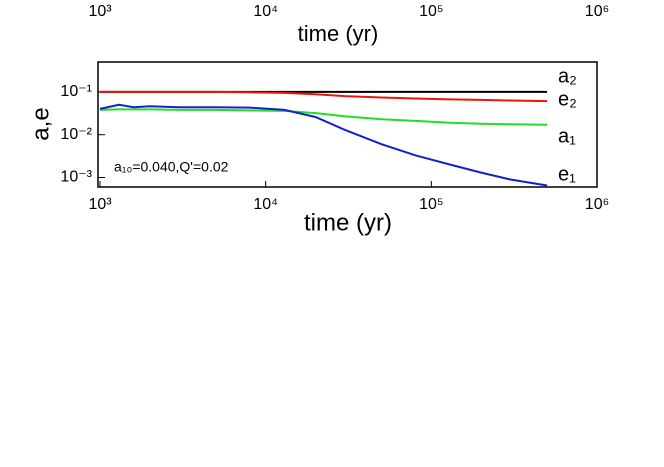 This screenshot has width=664, height=467. Describe the element at coordinates (171, 167) in the screenshot. I see `annotation: a₁₀=0.040,Q'=0.02` at that location.